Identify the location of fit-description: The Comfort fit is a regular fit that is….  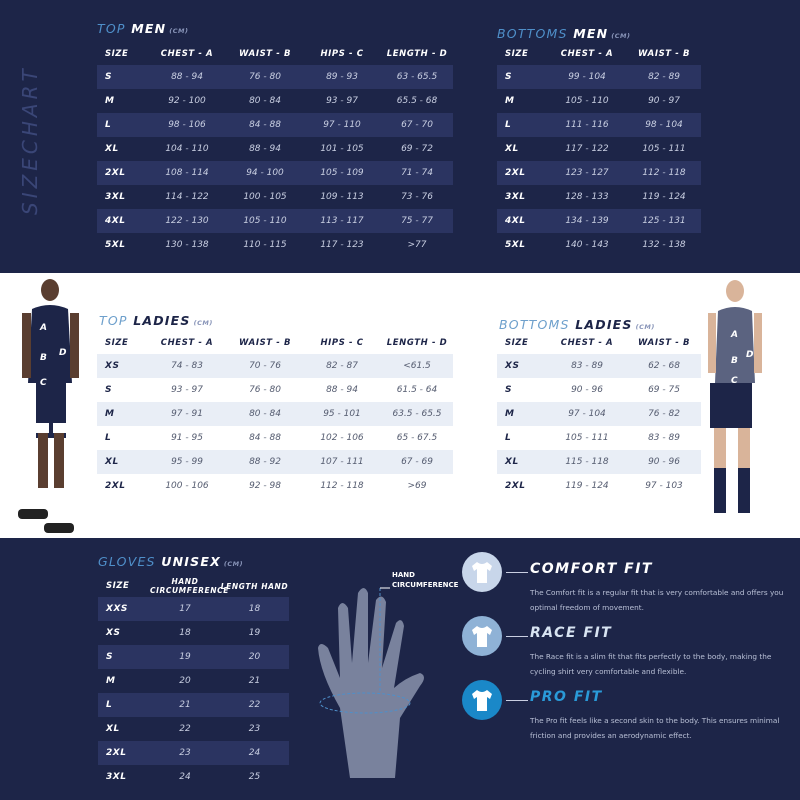
(657, 600).